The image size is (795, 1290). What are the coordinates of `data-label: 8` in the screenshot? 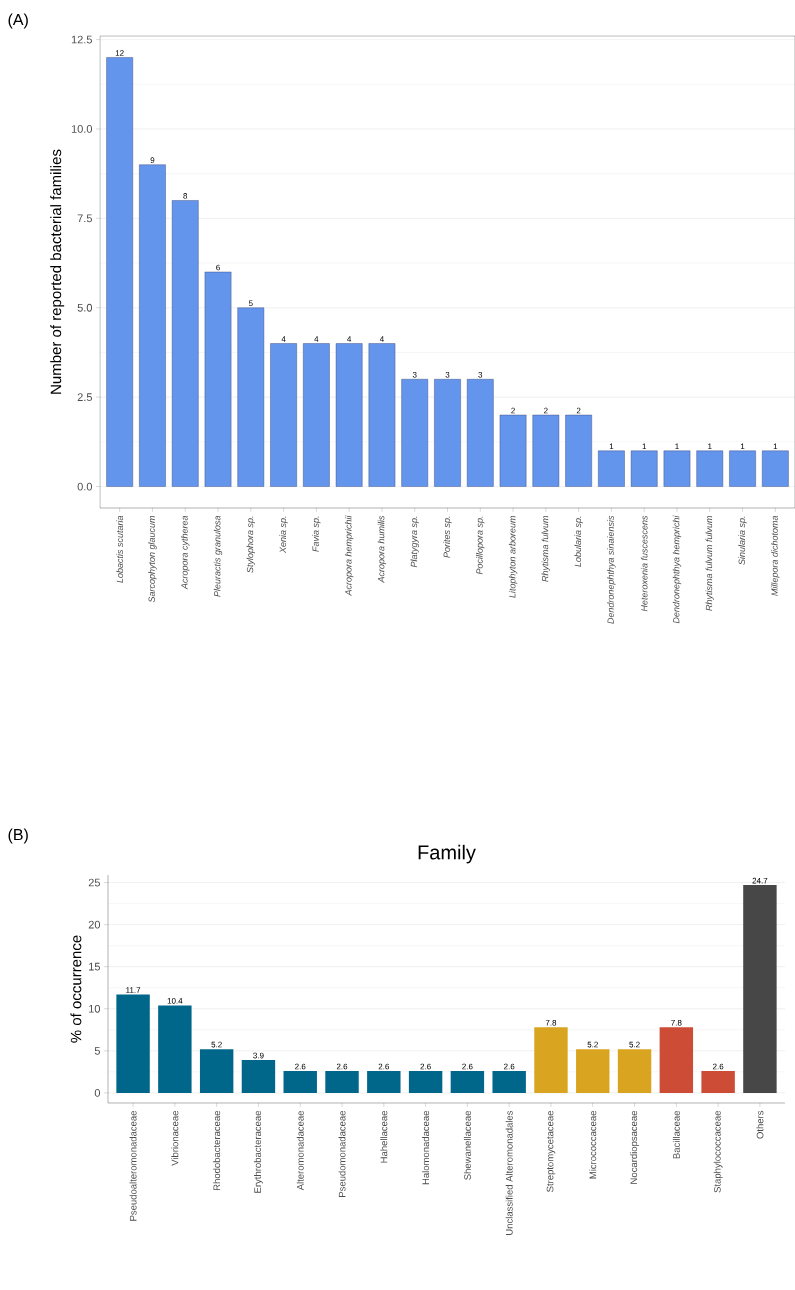 It's located at (185, 196).